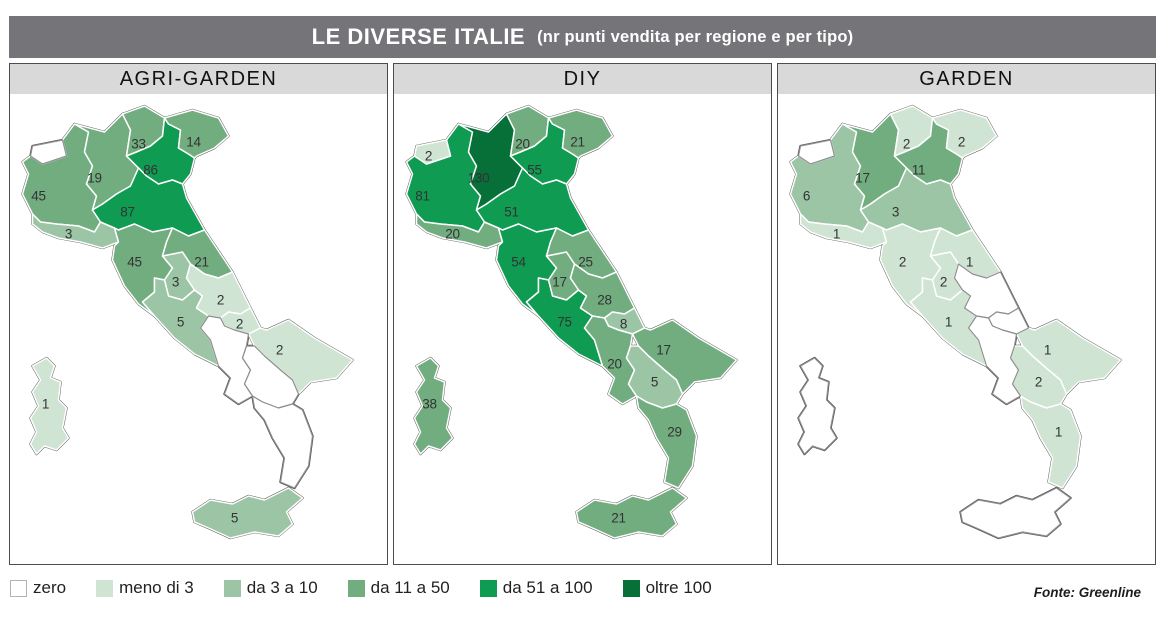  What do you see at coordinates (604, 300) in the screenshot?
I see `value-label-abr: 28` at bounding box center [604, 300].